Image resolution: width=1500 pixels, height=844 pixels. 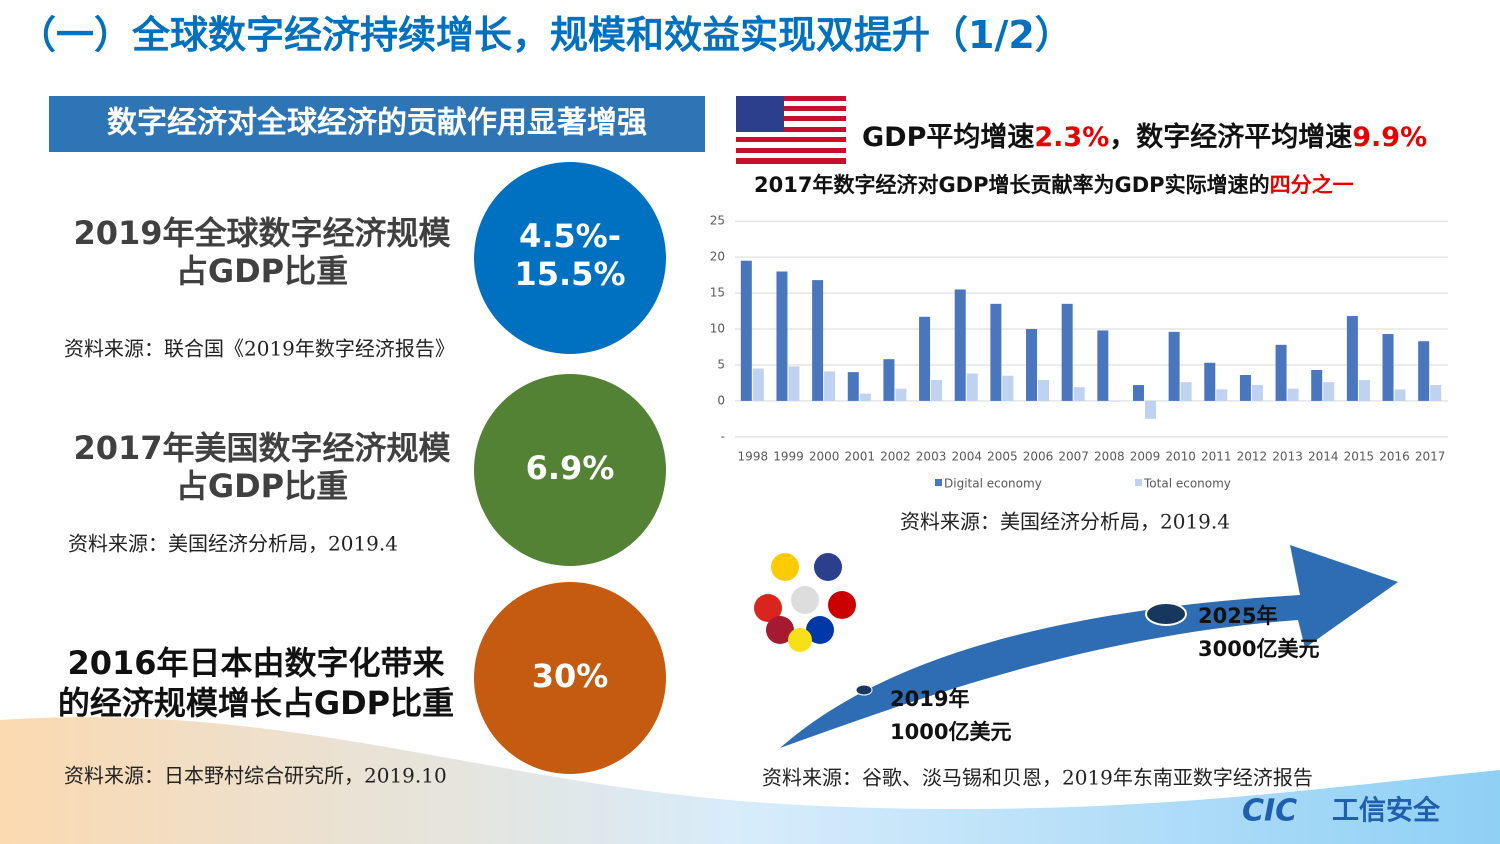 I want to click on x-tick-label: 2002, so click(x=895, y=457).